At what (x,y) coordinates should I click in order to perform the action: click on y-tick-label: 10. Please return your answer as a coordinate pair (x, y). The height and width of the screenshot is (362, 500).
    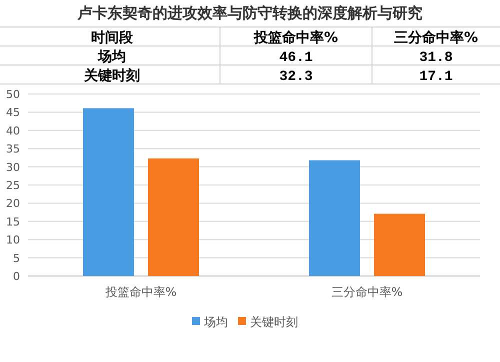
    Looking at the image, I should click on (13, 240).